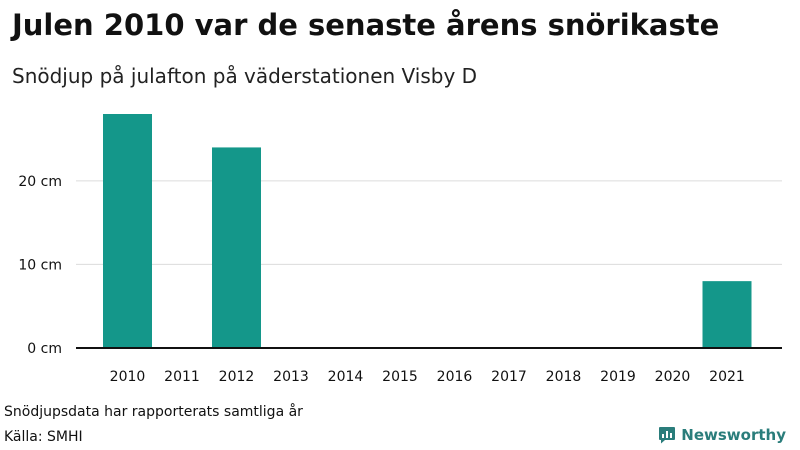 The image size is (800, 450). Describe the element at coordinates (44, 349) in the screenshot. I see `y-tick-label: 0 cm` at that location.